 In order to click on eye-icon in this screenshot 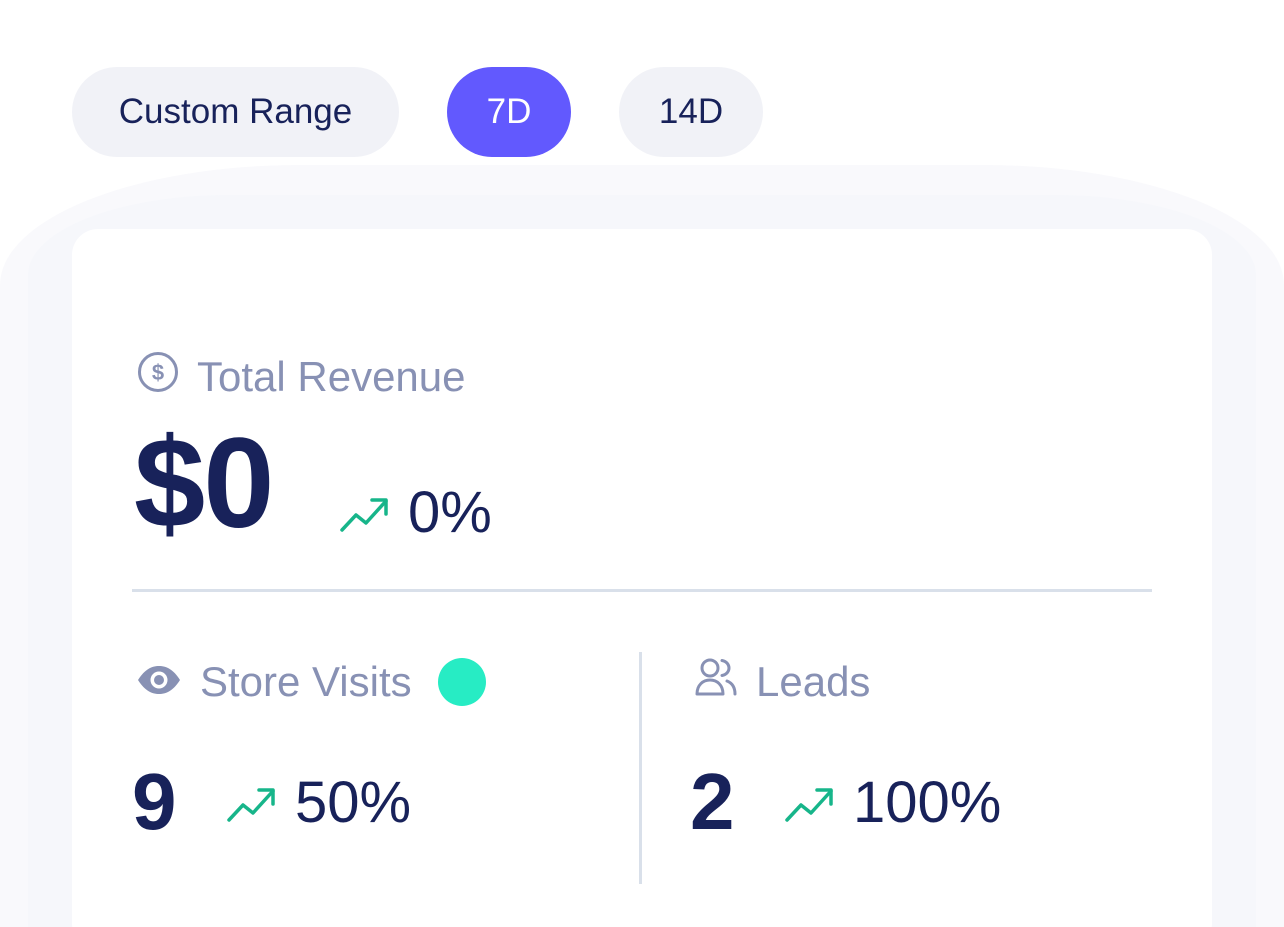, I will do `click(159, 682)`.